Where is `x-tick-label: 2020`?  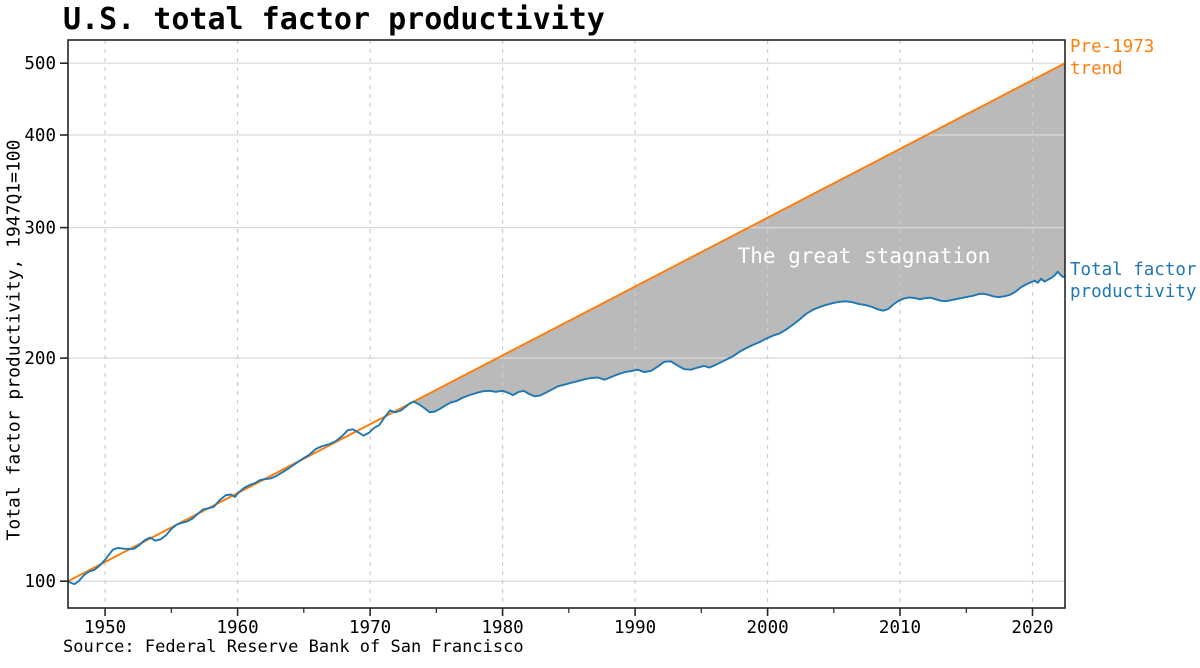
x-tick-label: 2020 is located at coordinates (1032, 628).